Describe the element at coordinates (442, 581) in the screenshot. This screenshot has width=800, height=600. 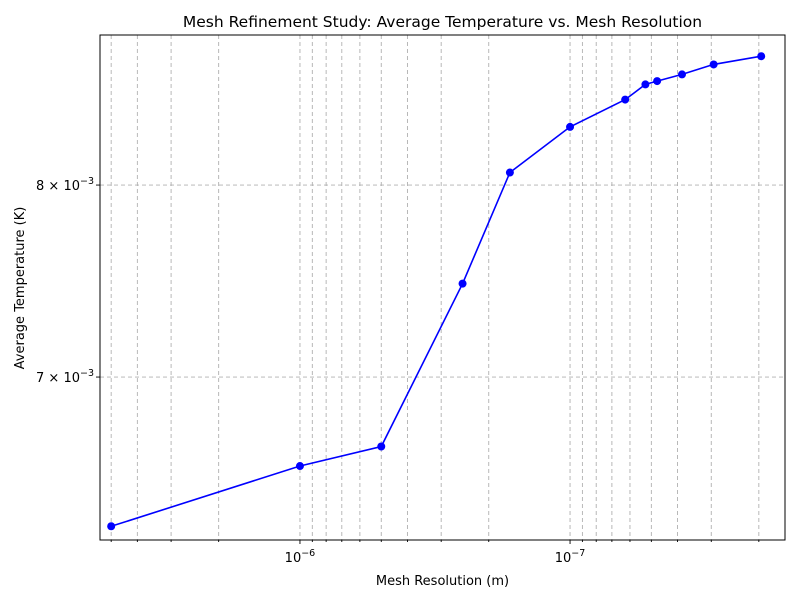
I see `x-axis-label: Mesh Resolution (m)` at that location.